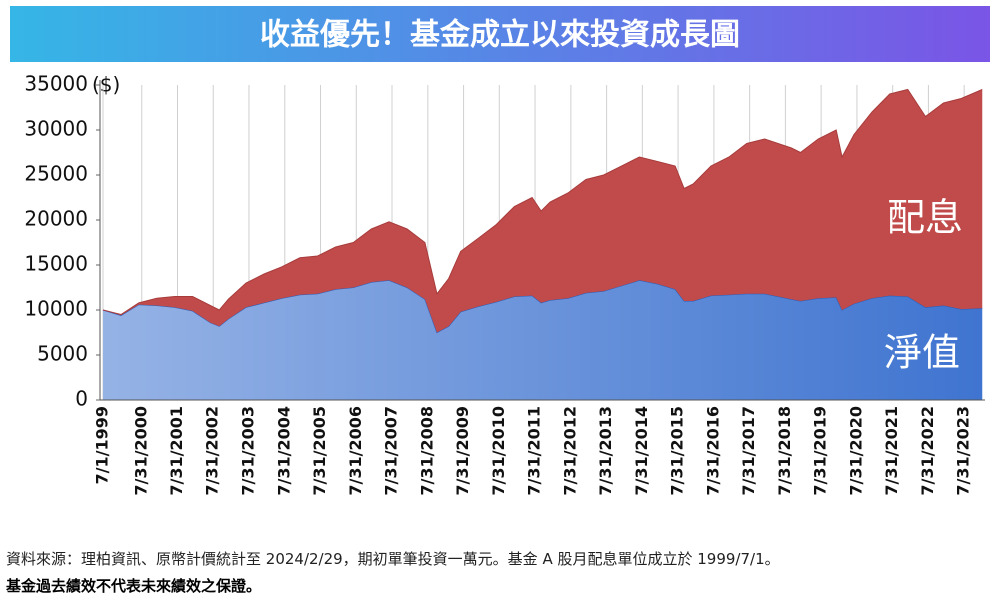 The height and width of the screenshot is (607, 1000). Describe the element at coordinates (498, 451) in the screenshot. I see `x-tick-label: 7/31/2010` at that location.